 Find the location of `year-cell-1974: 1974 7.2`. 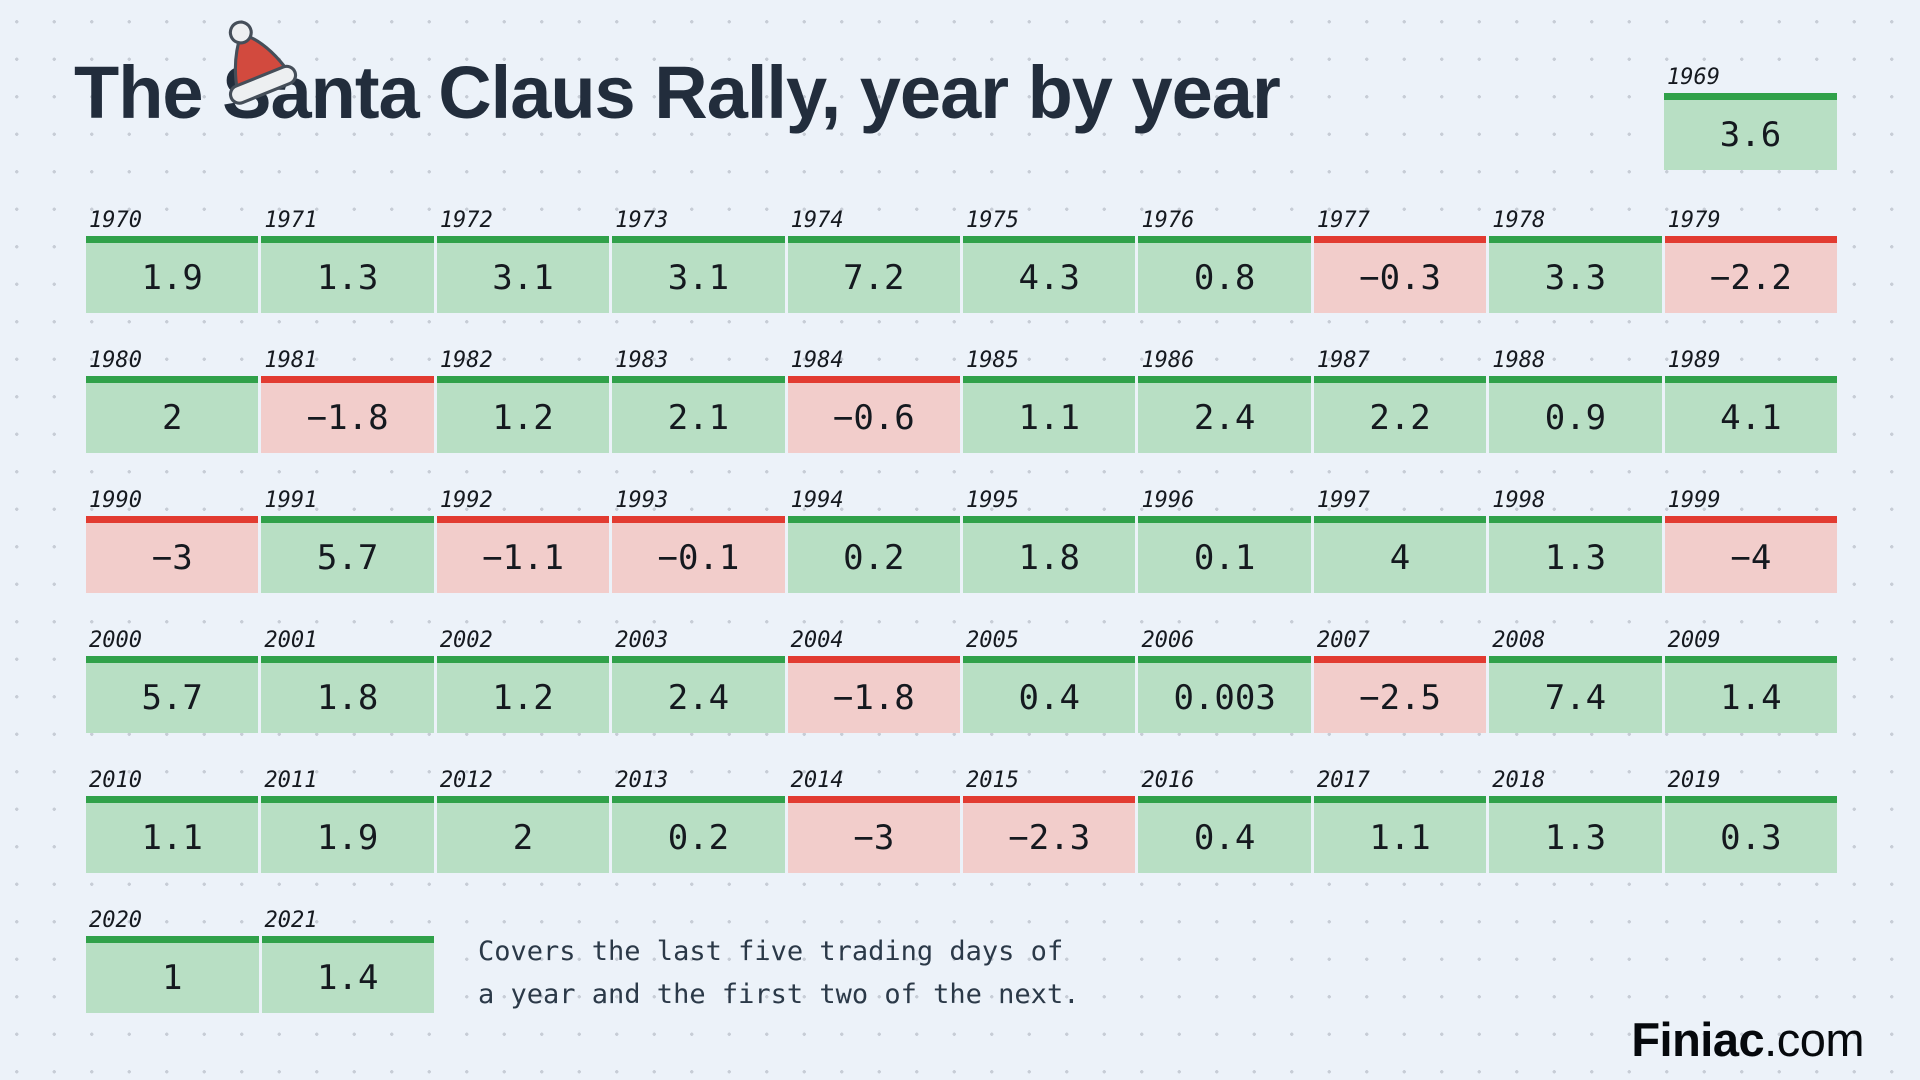

year-cell-1974: 1974 7.2 is located at coordinates (874, 260).